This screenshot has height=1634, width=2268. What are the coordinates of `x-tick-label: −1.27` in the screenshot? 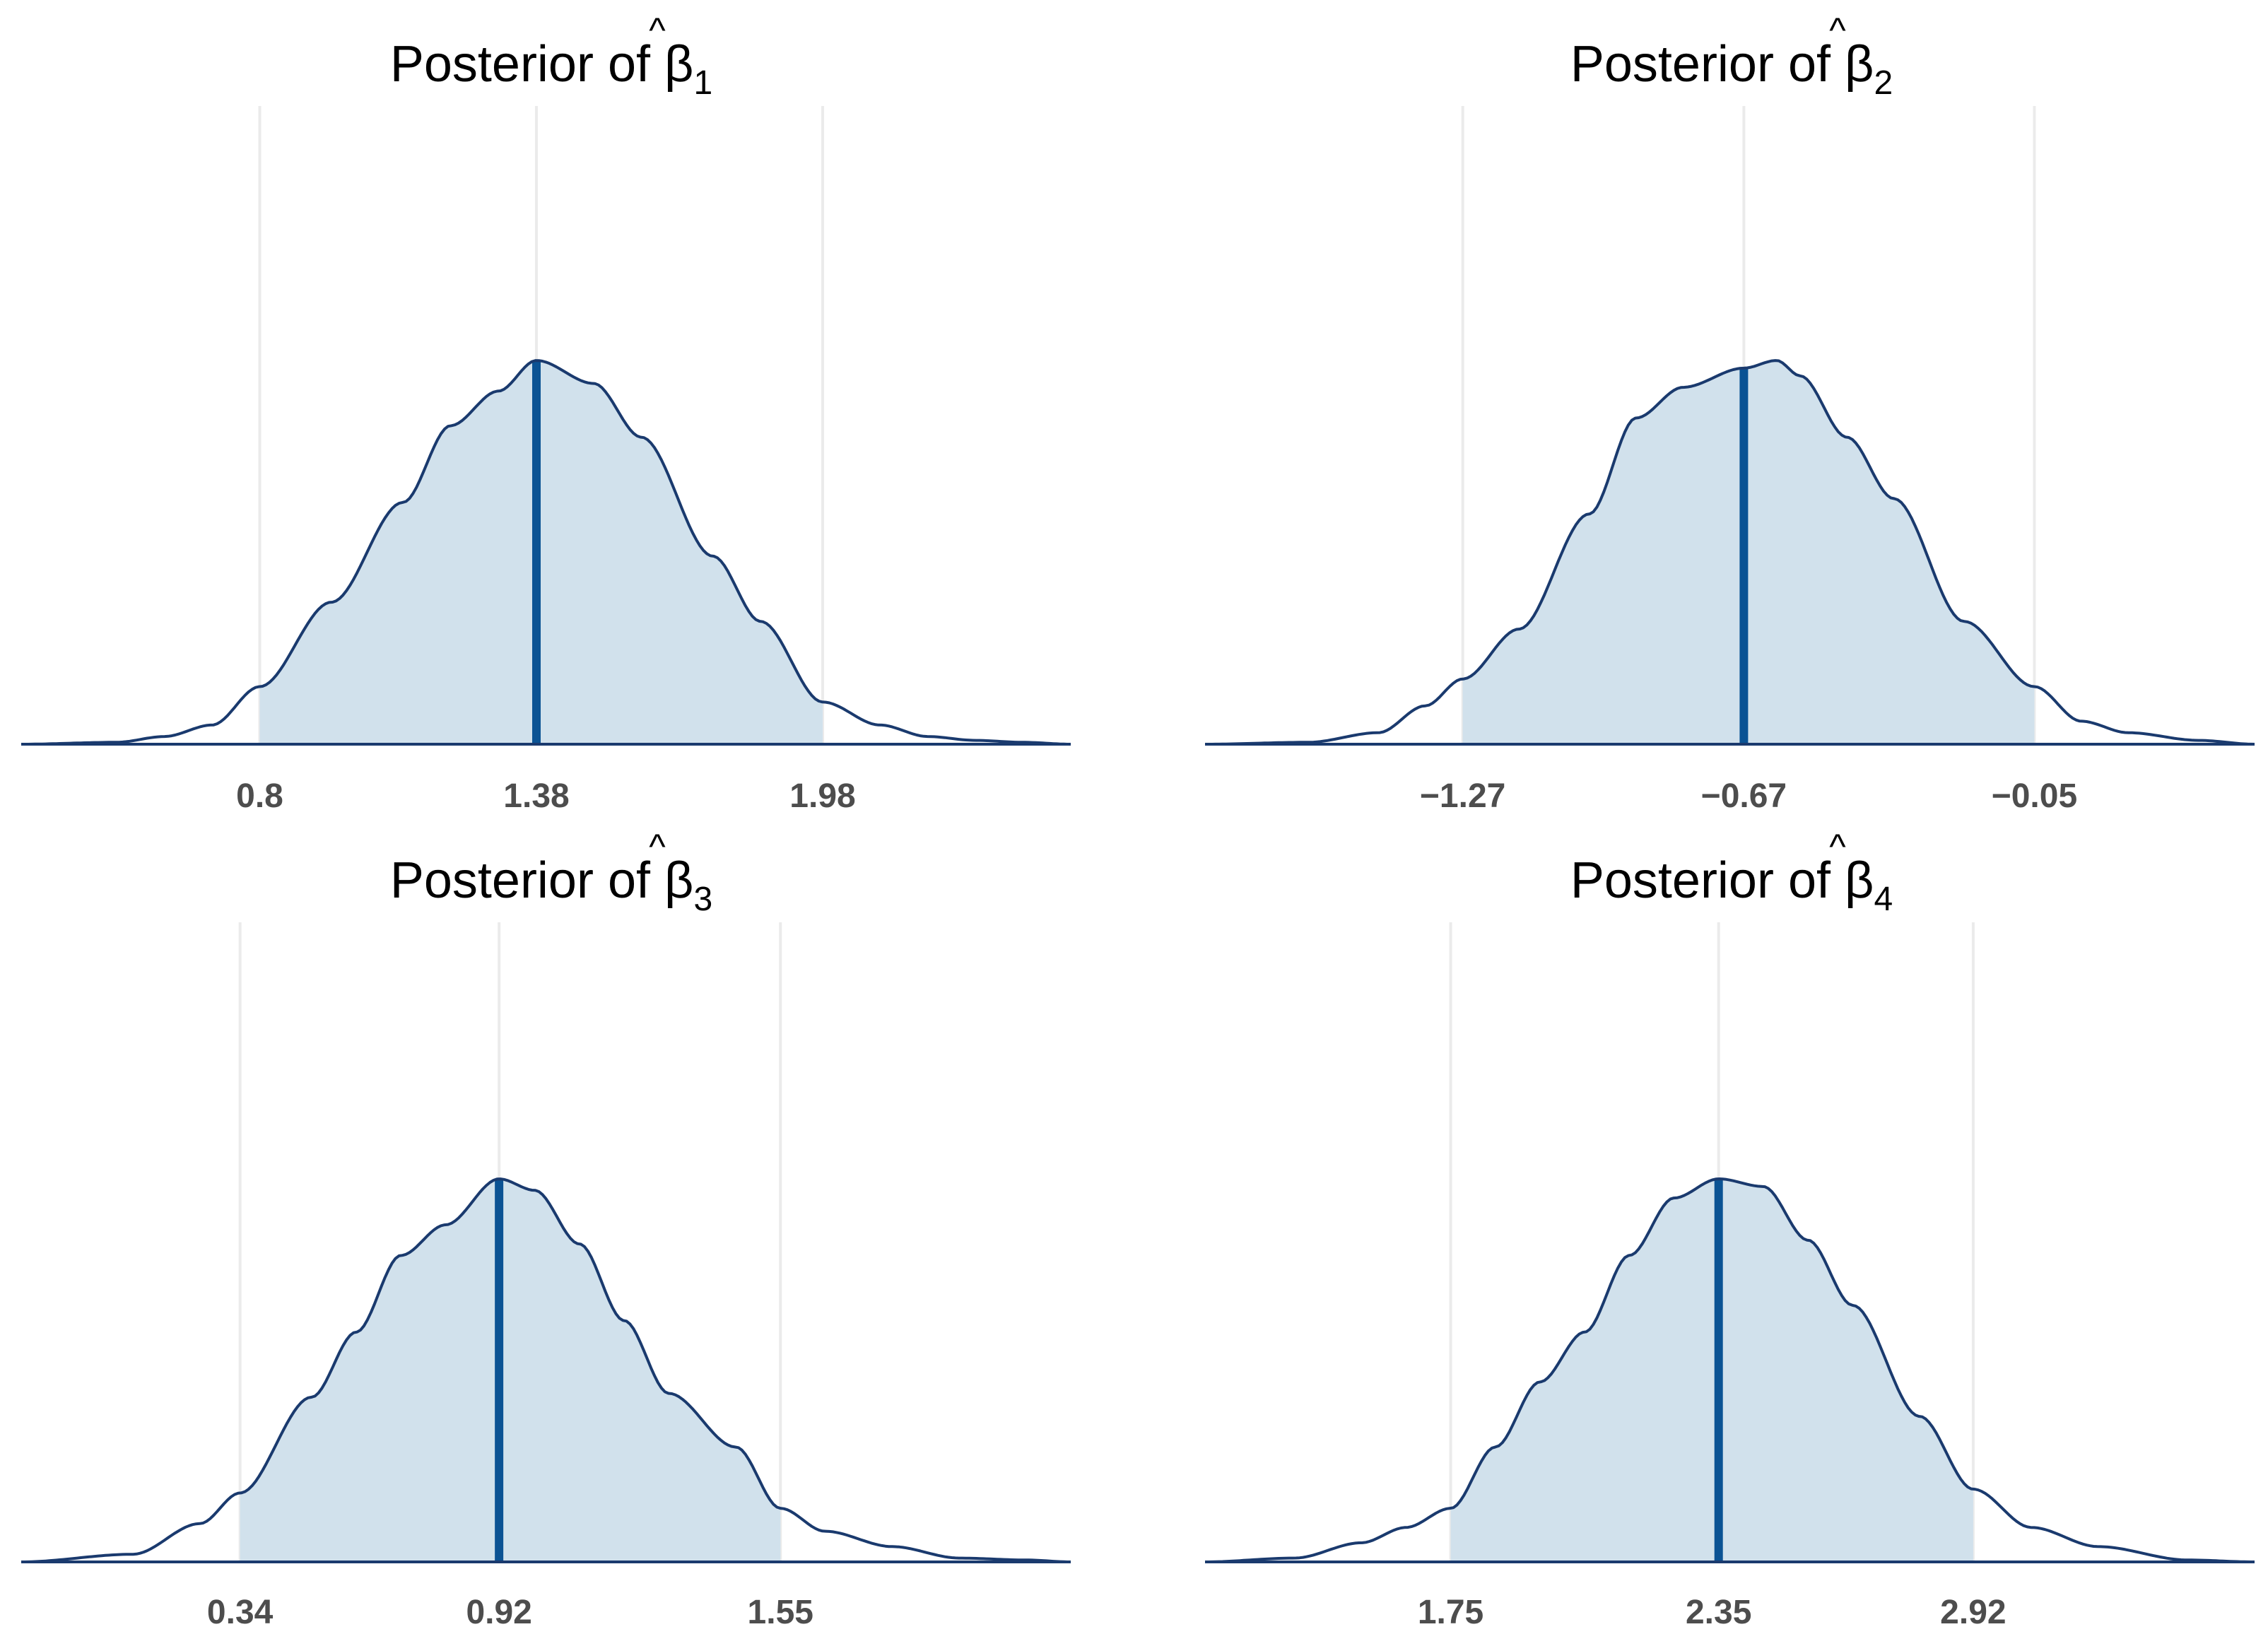 It's located at (1462, 796).